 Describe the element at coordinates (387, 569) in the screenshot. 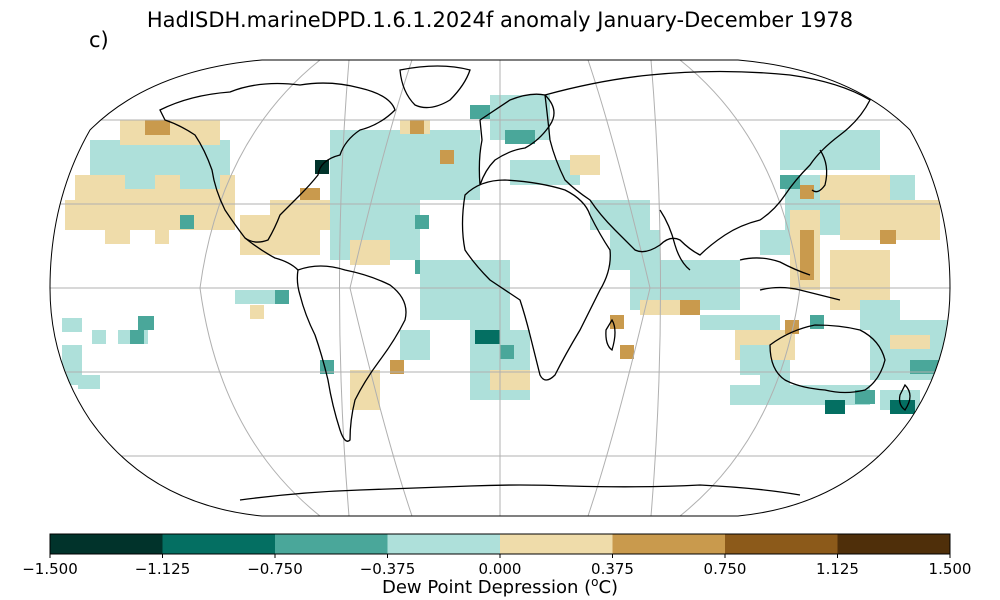

I see `colorbar-tick-label: −0.375` at that location.